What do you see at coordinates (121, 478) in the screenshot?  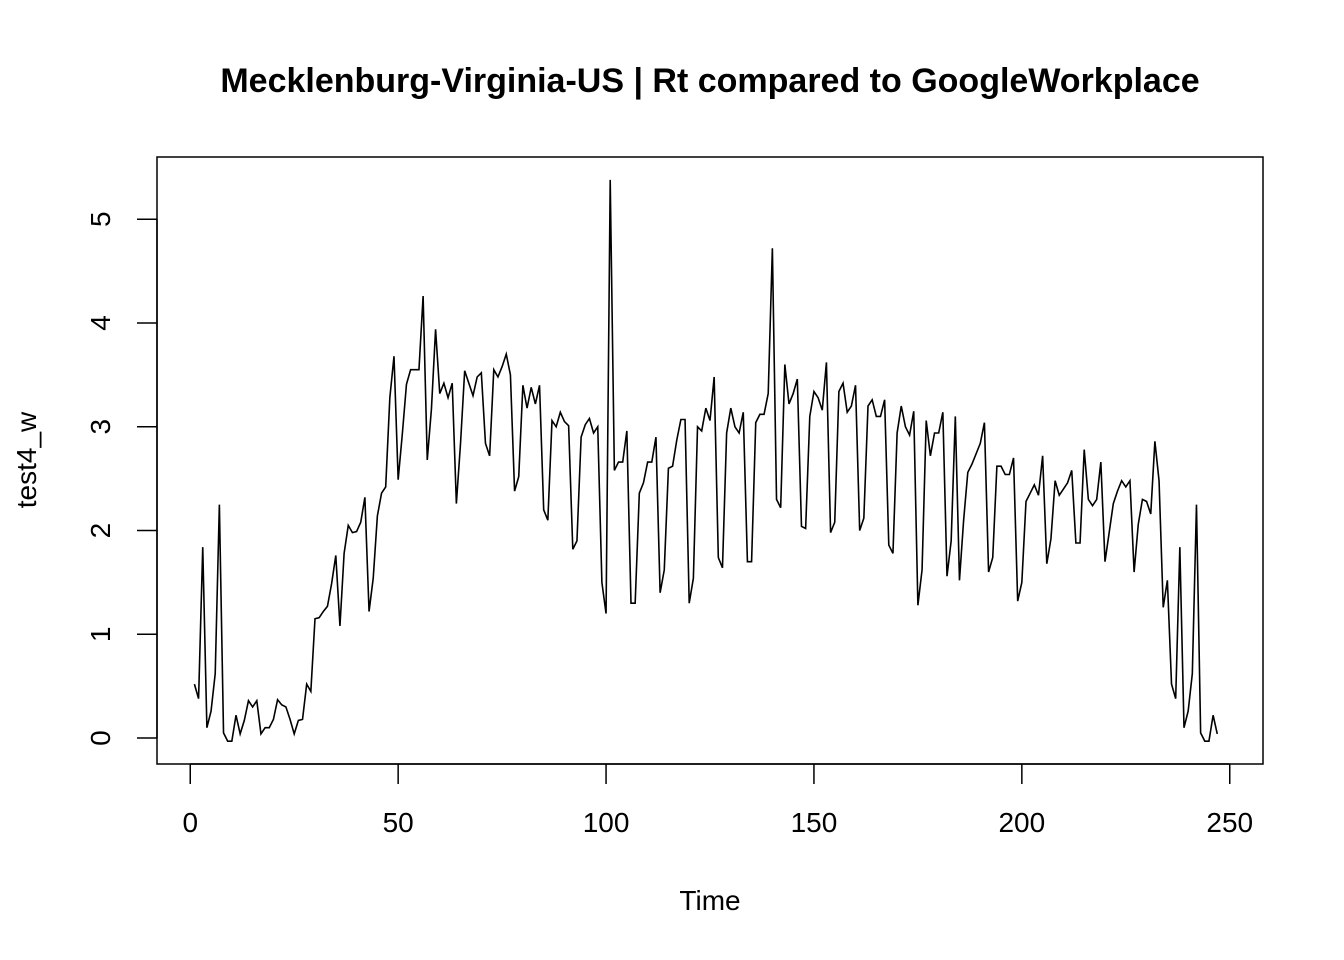 I see `y-axis: 0 1 2 3 4 5` at bounding box center [121, 478].